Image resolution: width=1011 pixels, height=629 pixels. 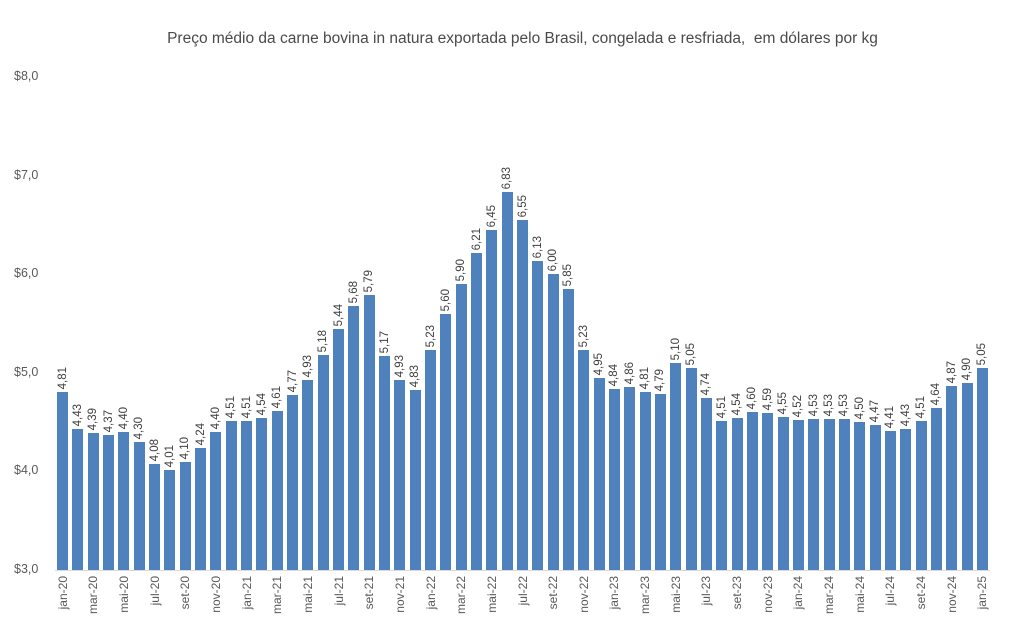 I want to click on bar-slot: 4,81 mar-23, so click(x=644, y=345).